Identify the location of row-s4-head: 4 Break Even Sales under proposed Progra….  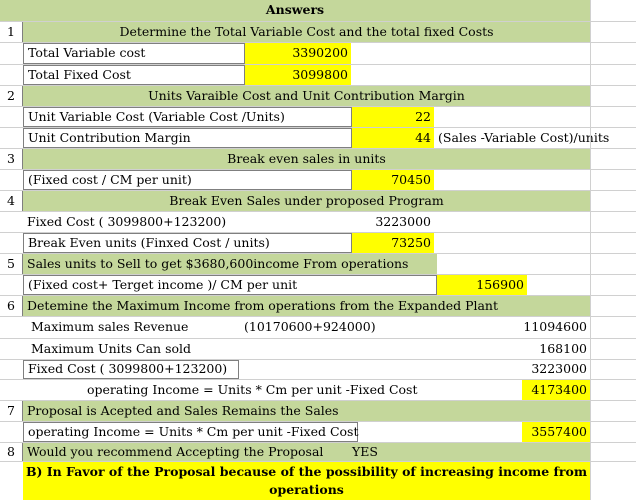
(318, 201).